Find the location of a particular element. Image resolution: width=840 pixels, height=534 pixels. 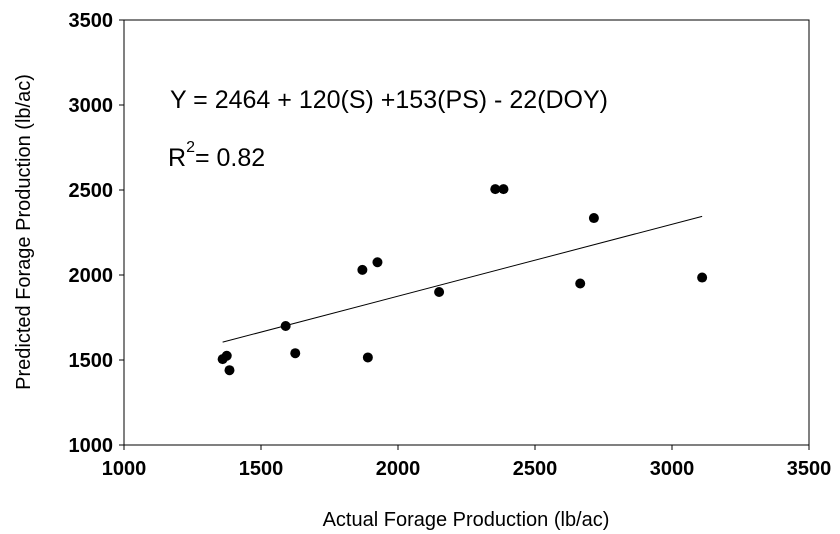

r-squared-value: = 0.82 is located at coordinates (230, 158).